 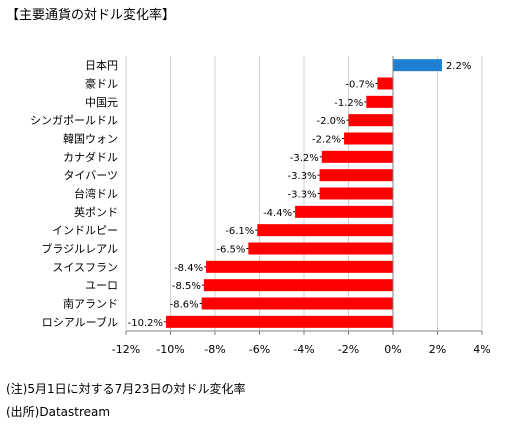 What do you see at coordinates (458, 66) in the screenshot?
I see `data-label: 2.2%` at bounding box center [458, 66].